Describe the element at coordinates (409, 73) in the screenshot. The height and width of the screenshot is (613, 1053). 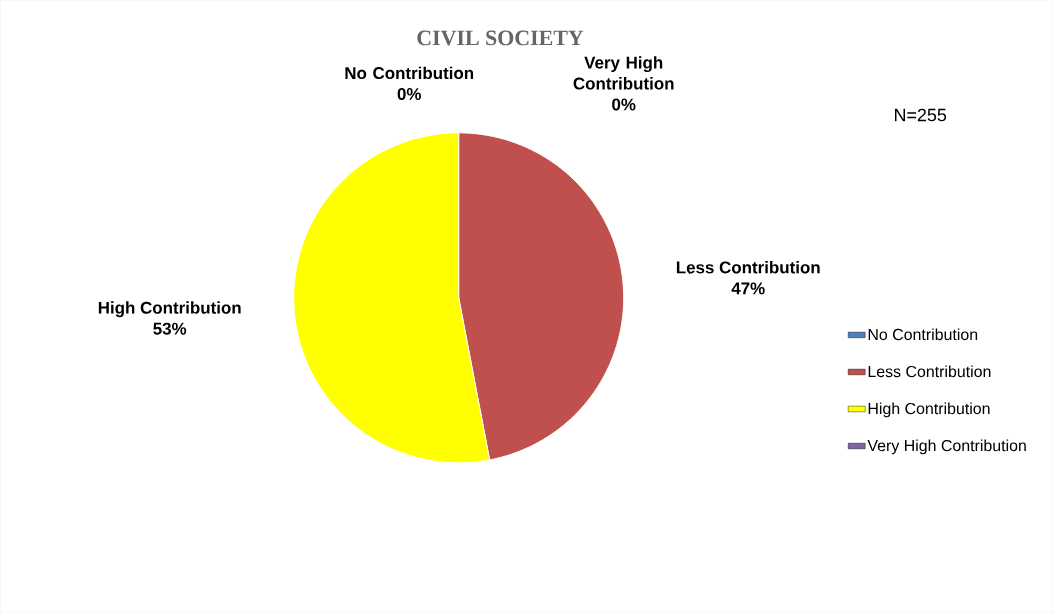
I see `category-label: No Contribution` at that location.